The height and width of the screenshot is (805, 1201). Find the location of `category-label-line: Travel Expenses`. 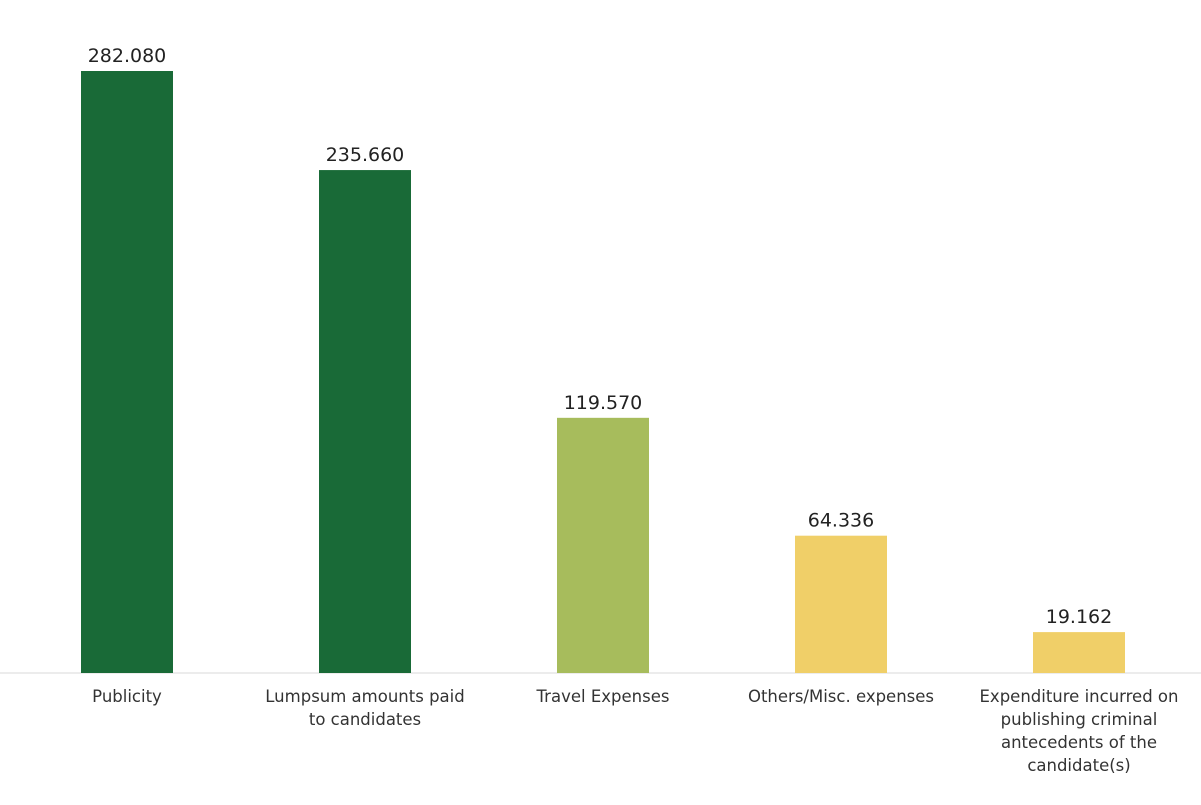

category-label-line: Travel Expenses is located at coordinates (603, 696).